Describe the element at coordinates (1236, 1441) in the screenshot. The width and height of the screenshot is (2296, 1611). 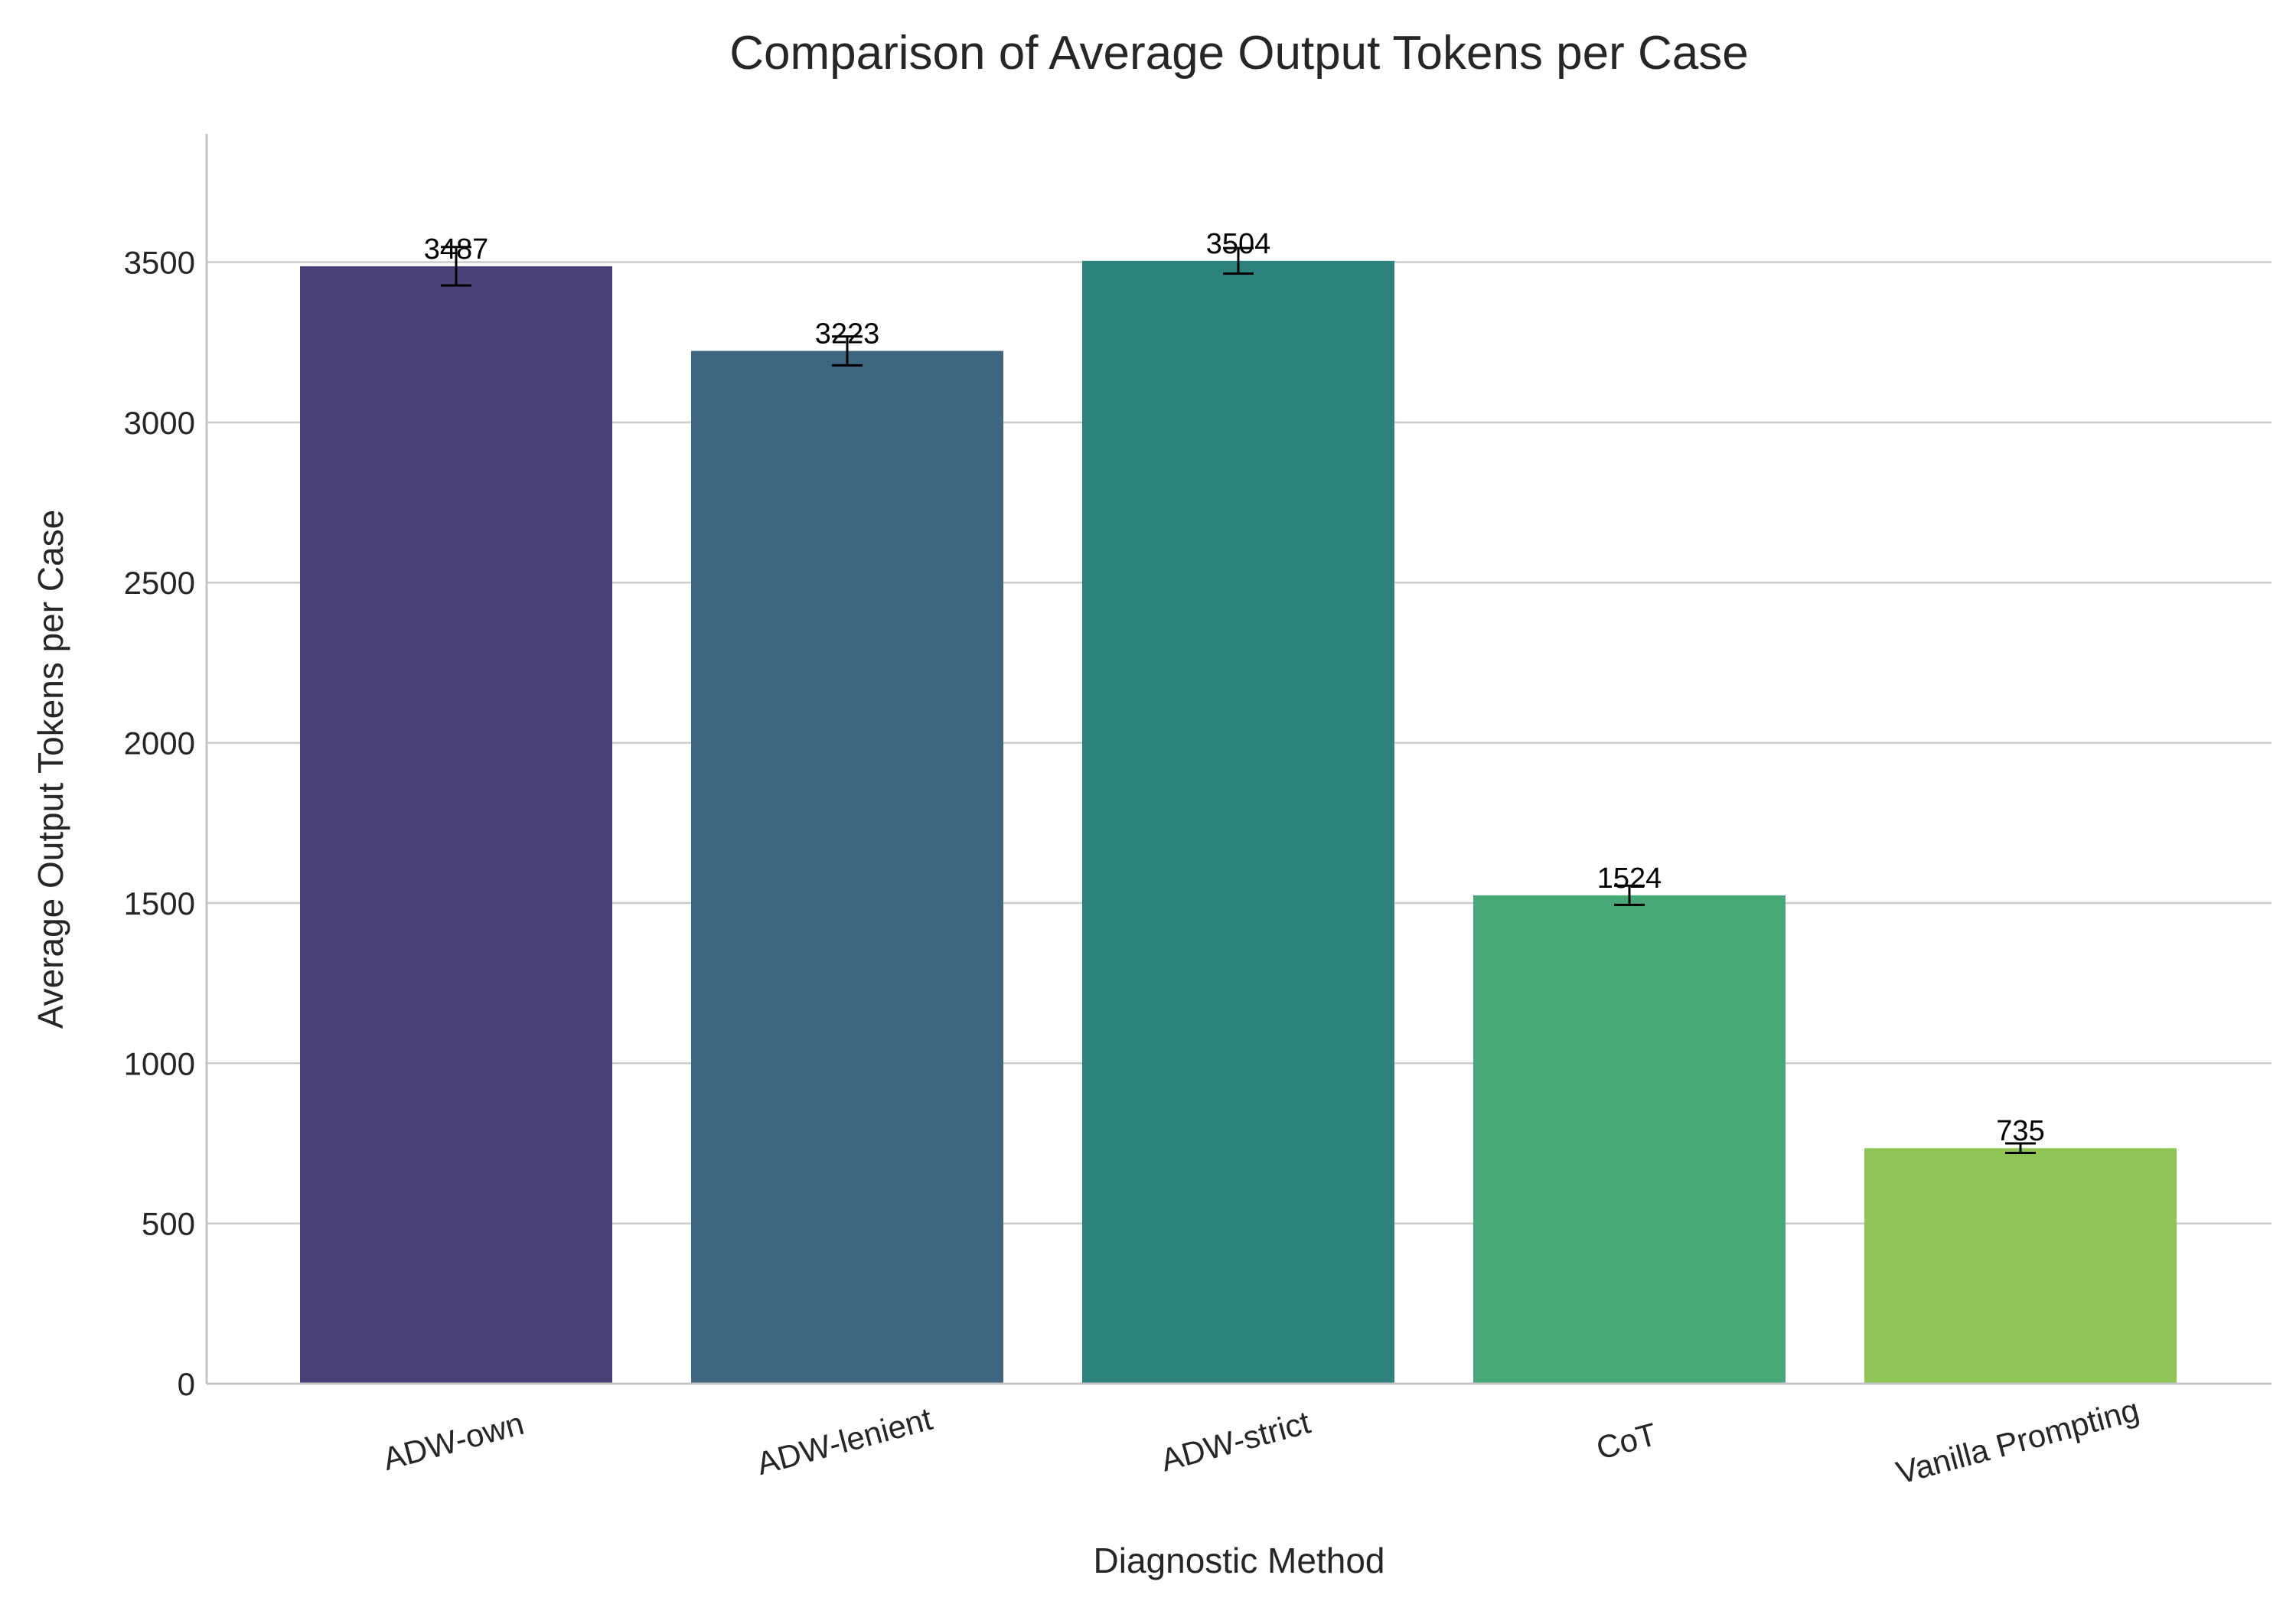
I see `x-tick-label: ADW-strict` at that location.